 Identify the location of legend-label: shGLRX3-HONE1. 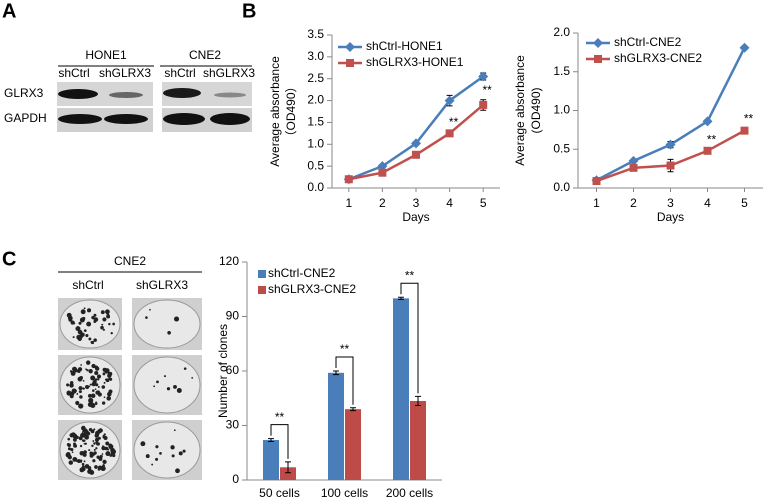
(415, 62).